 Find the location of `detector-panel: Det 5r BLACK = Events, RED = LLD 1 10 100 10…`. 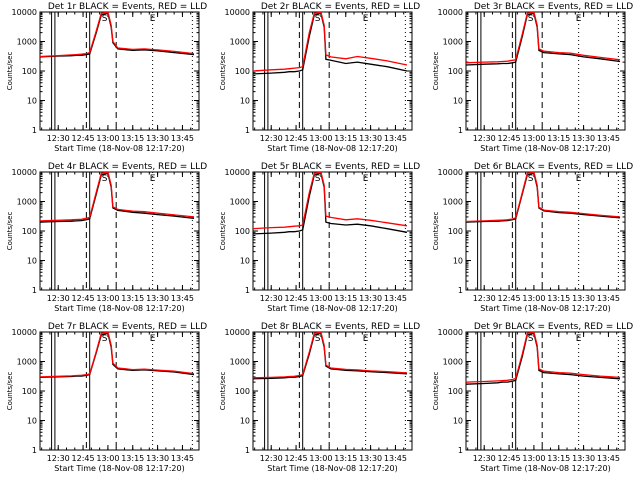

detector-panel: Det 5r BLACK = Events, RED = LLD 1 10 100 10… is located at coordinates (319, 237).